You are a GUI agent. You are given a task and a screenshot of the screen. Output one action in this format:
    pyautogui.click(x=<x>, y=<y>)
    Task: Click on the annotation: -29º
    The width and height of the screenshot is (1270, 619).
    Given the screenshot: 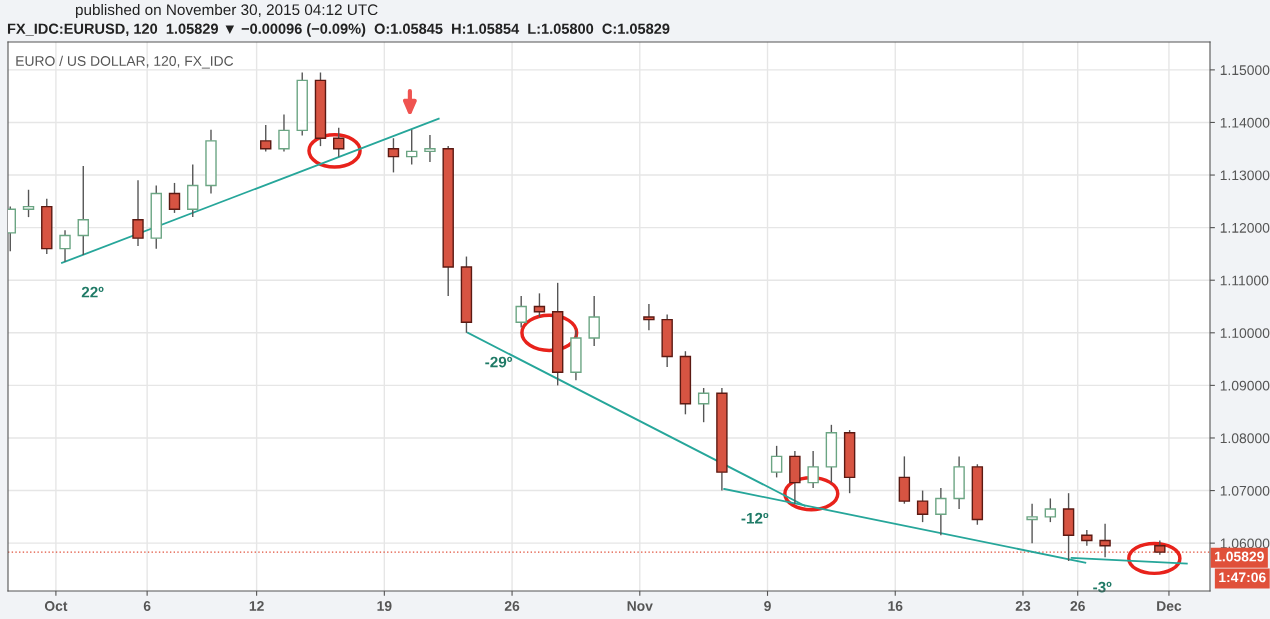 What is the action you would take?
    pyautogui.click(x=499, y=362)
    